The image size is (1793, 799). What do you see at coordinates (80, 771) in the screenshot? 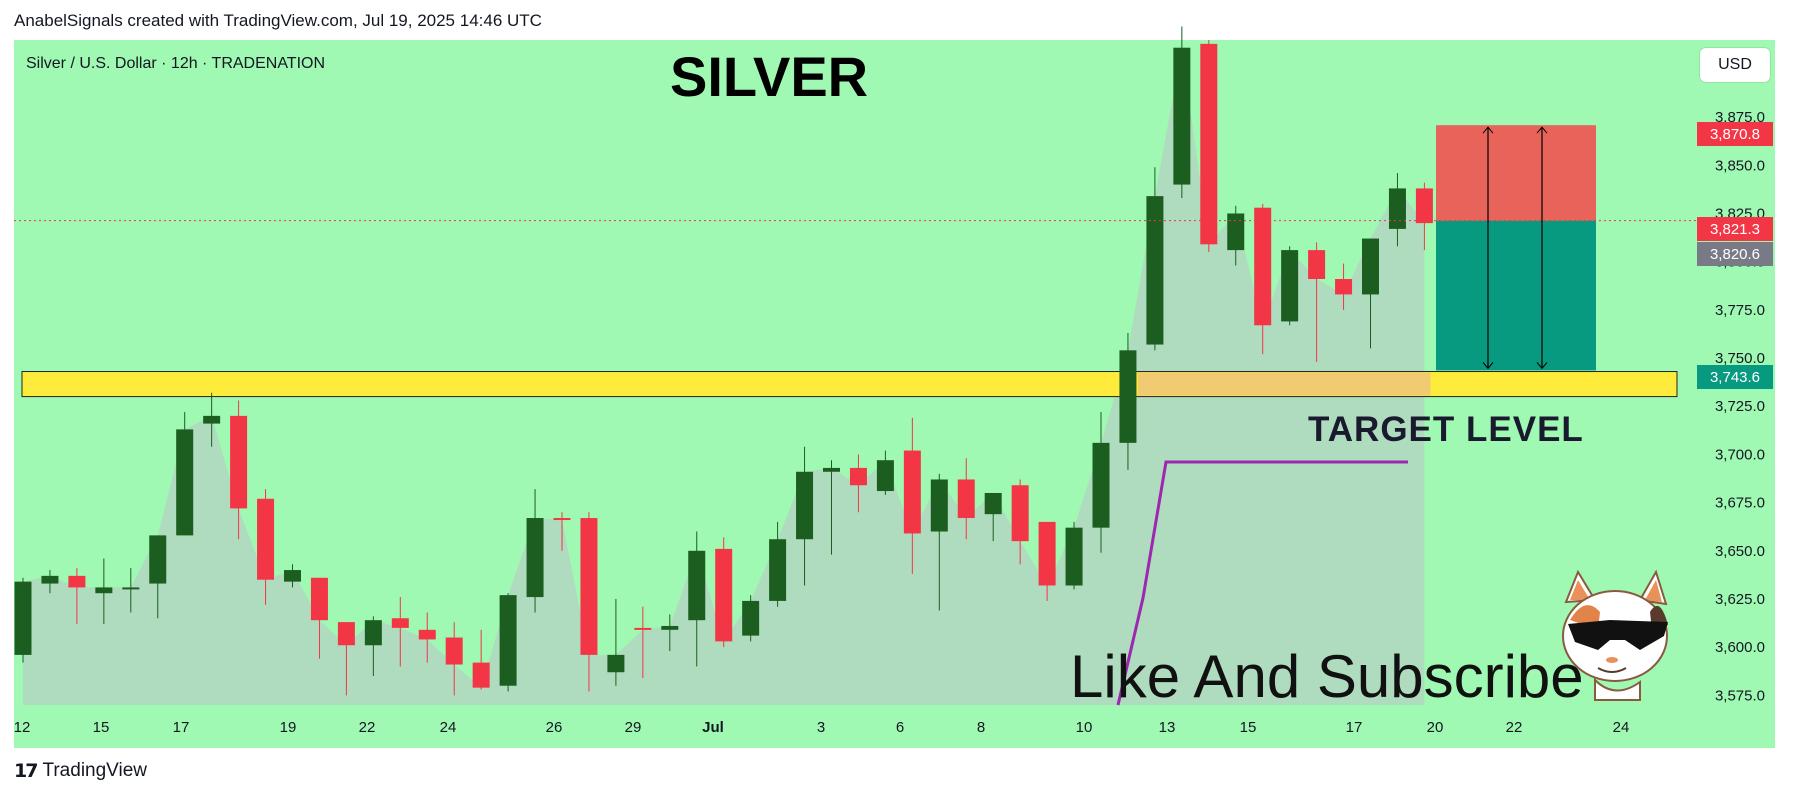
I see `tradingview-brand: 17 TradingView` at bounding box center [80, 771].